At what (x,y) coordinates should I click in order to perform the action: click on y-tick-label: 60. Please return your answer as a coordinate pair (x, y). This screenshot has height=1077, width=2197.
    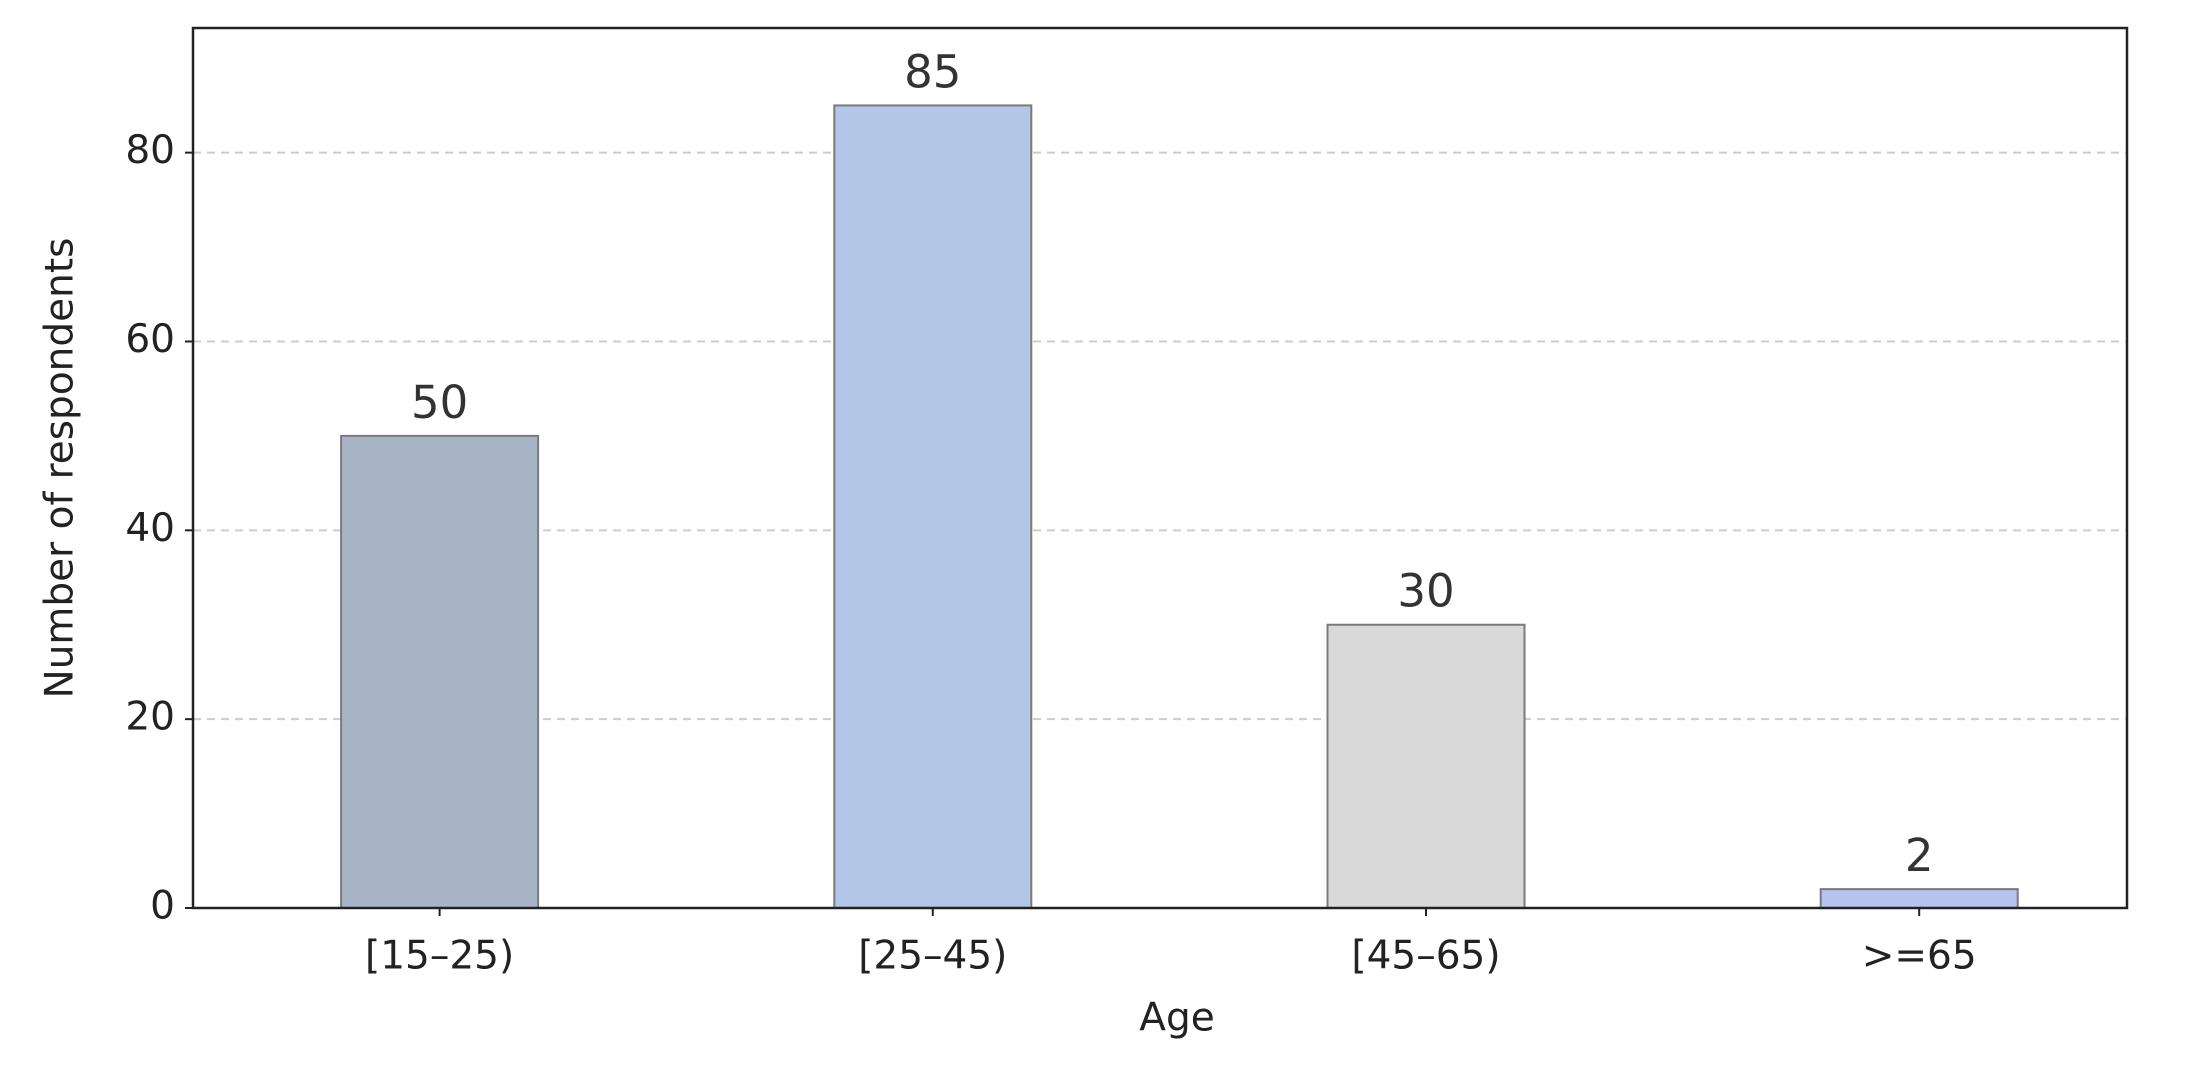
    Looking at the image, I should click on (150, 339).